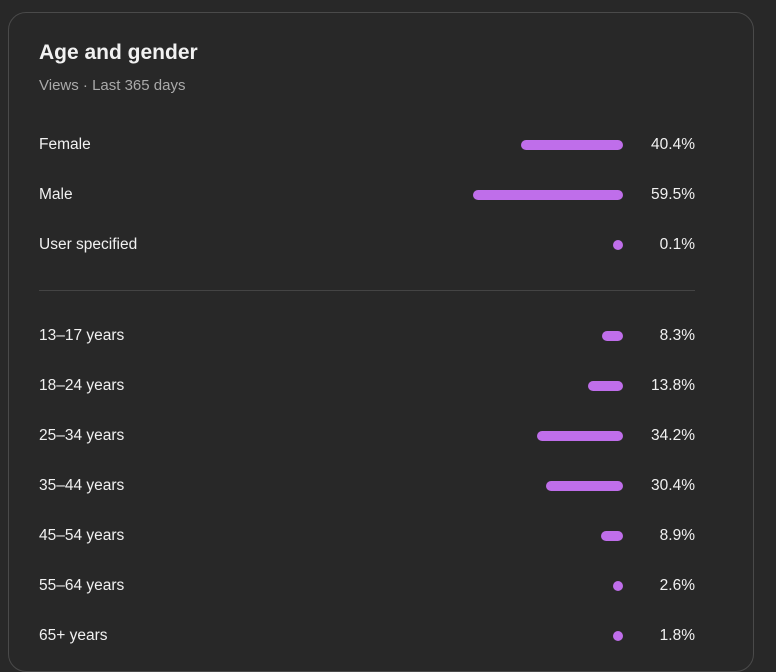  What do you see at coordinates (367, 536) in the screenshot?
I see `age-row: 45–54 years 8.9%` at bounding box center [367, 536].